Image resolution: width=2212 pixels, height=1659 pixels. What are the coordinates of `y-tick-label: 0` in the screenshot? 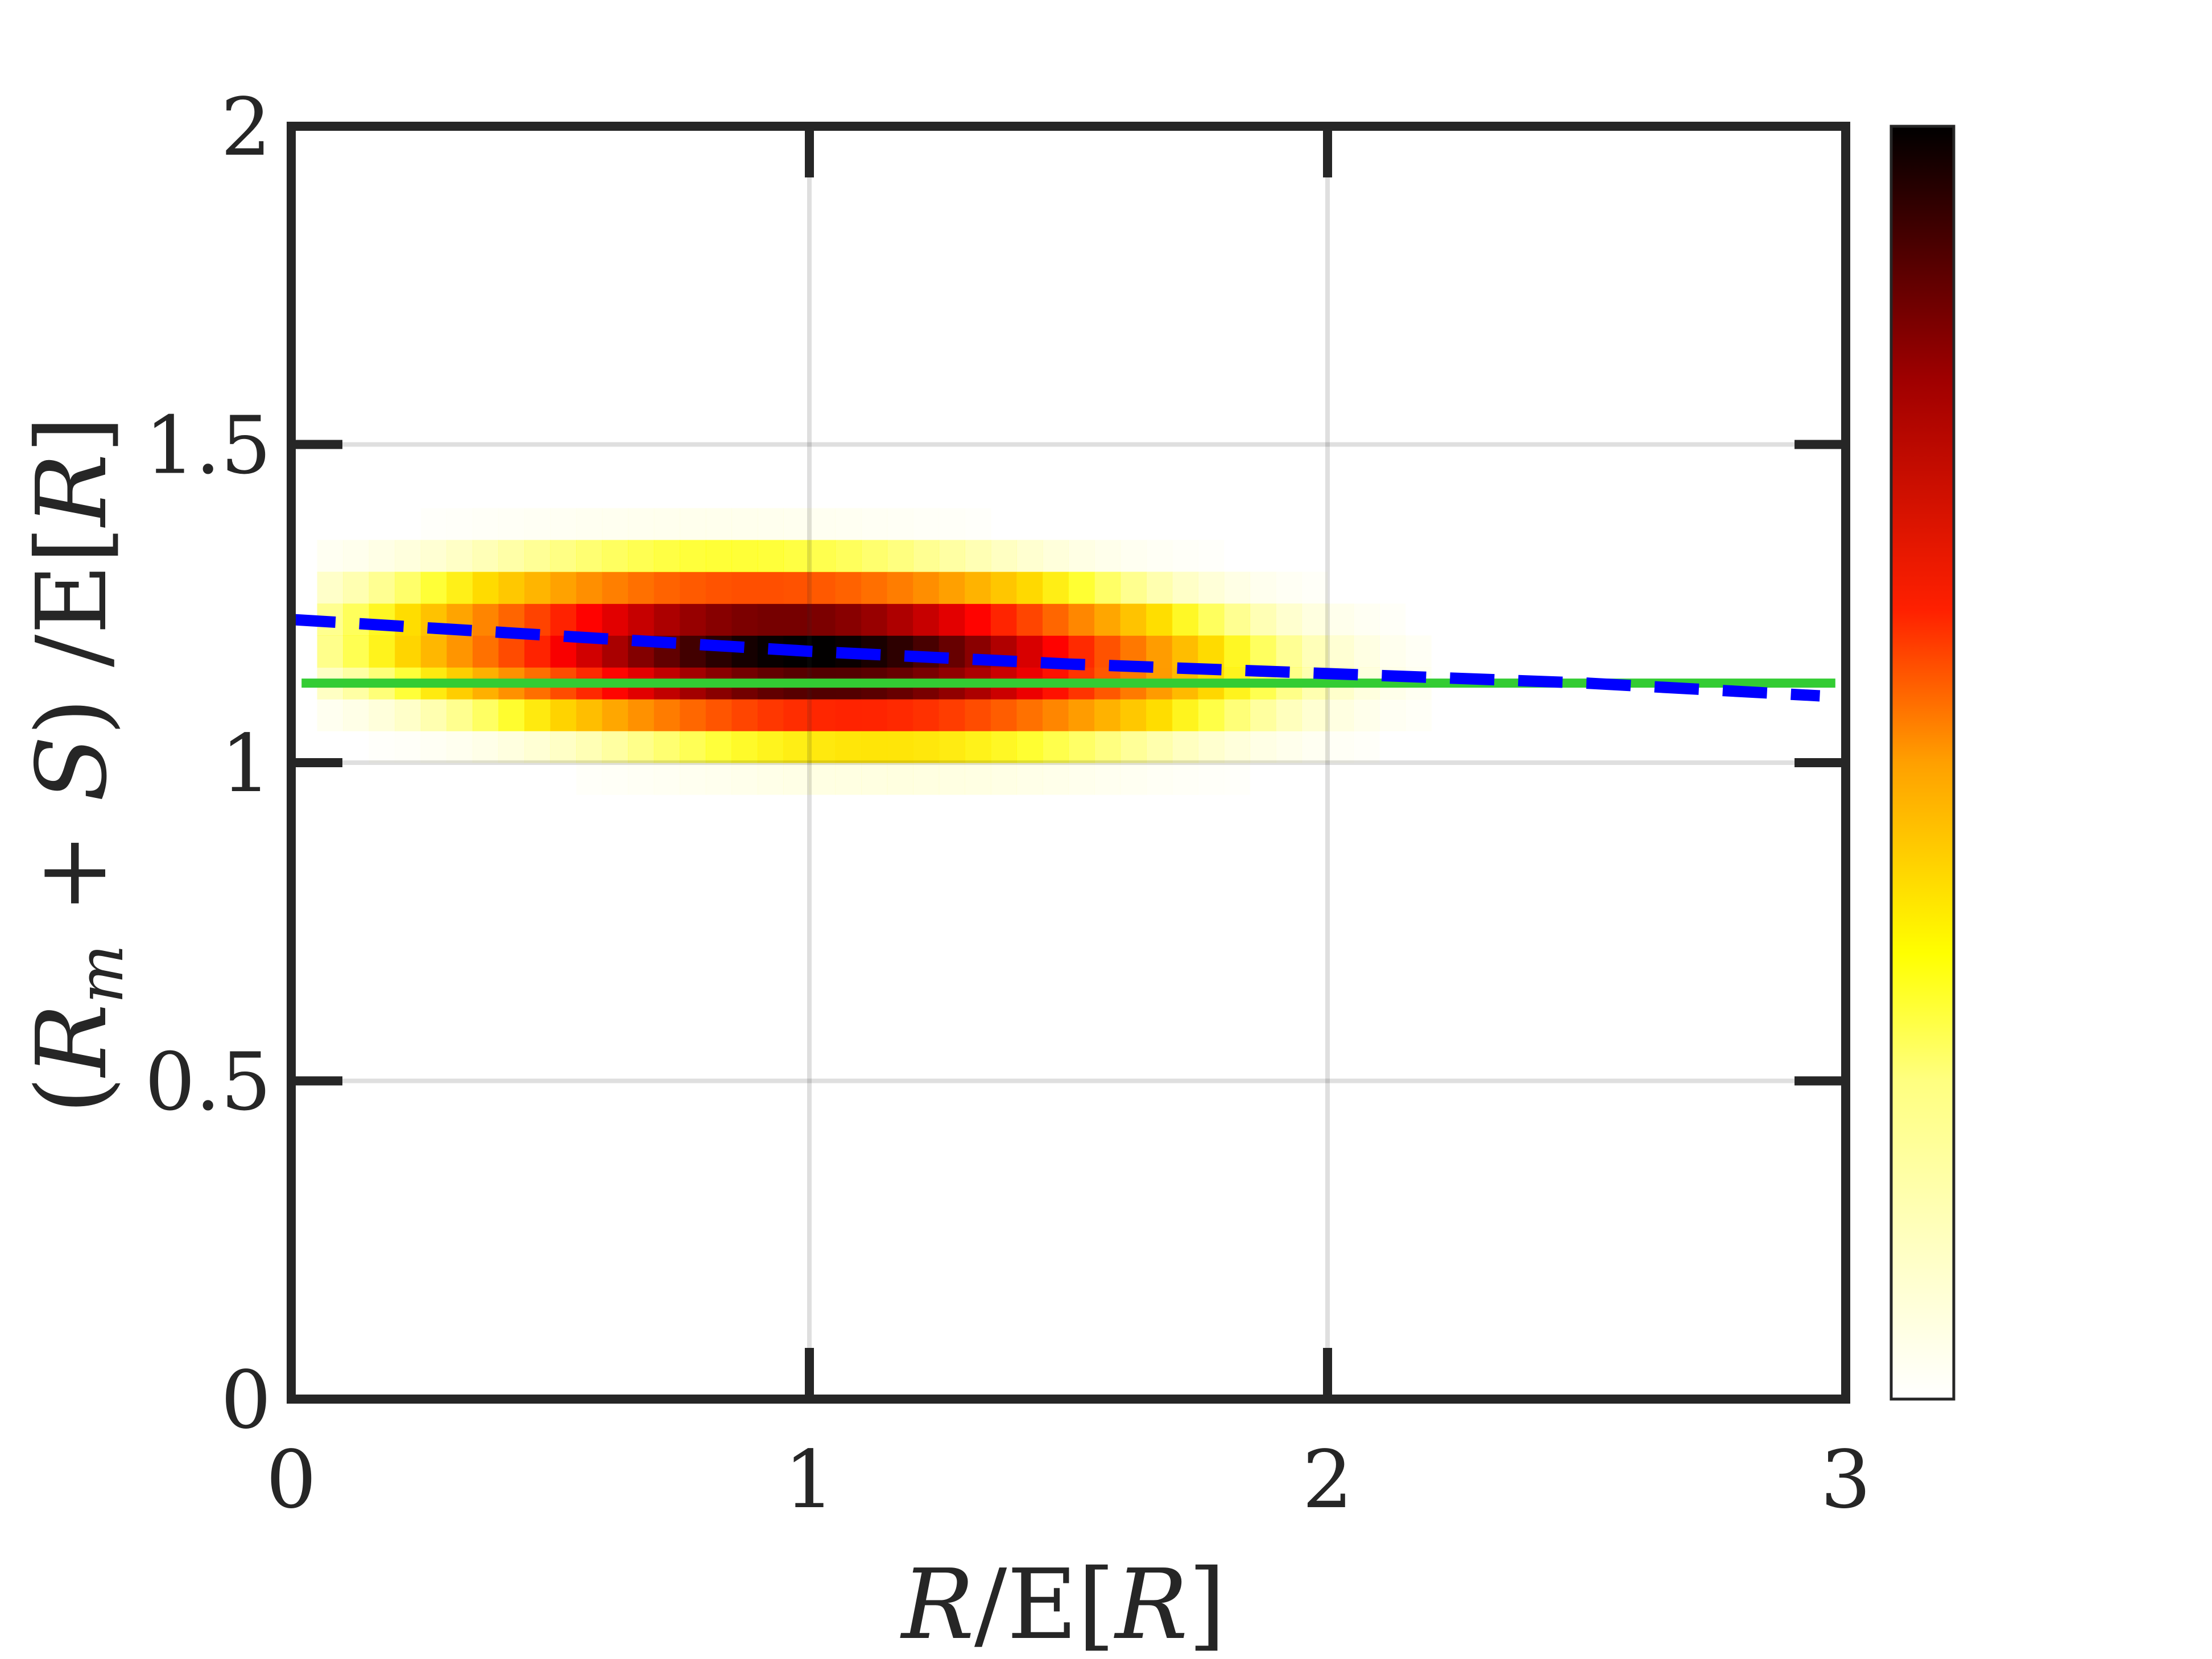 It's located at (246, 1401).